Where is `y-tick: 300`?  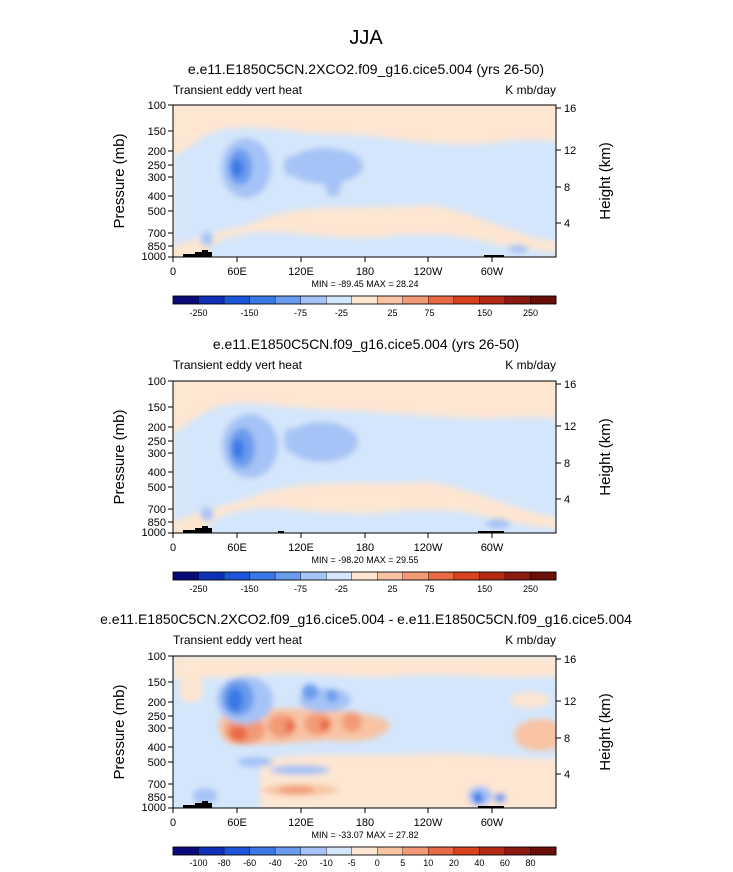 y-tick: 300 is located at coordinates (157, 729).